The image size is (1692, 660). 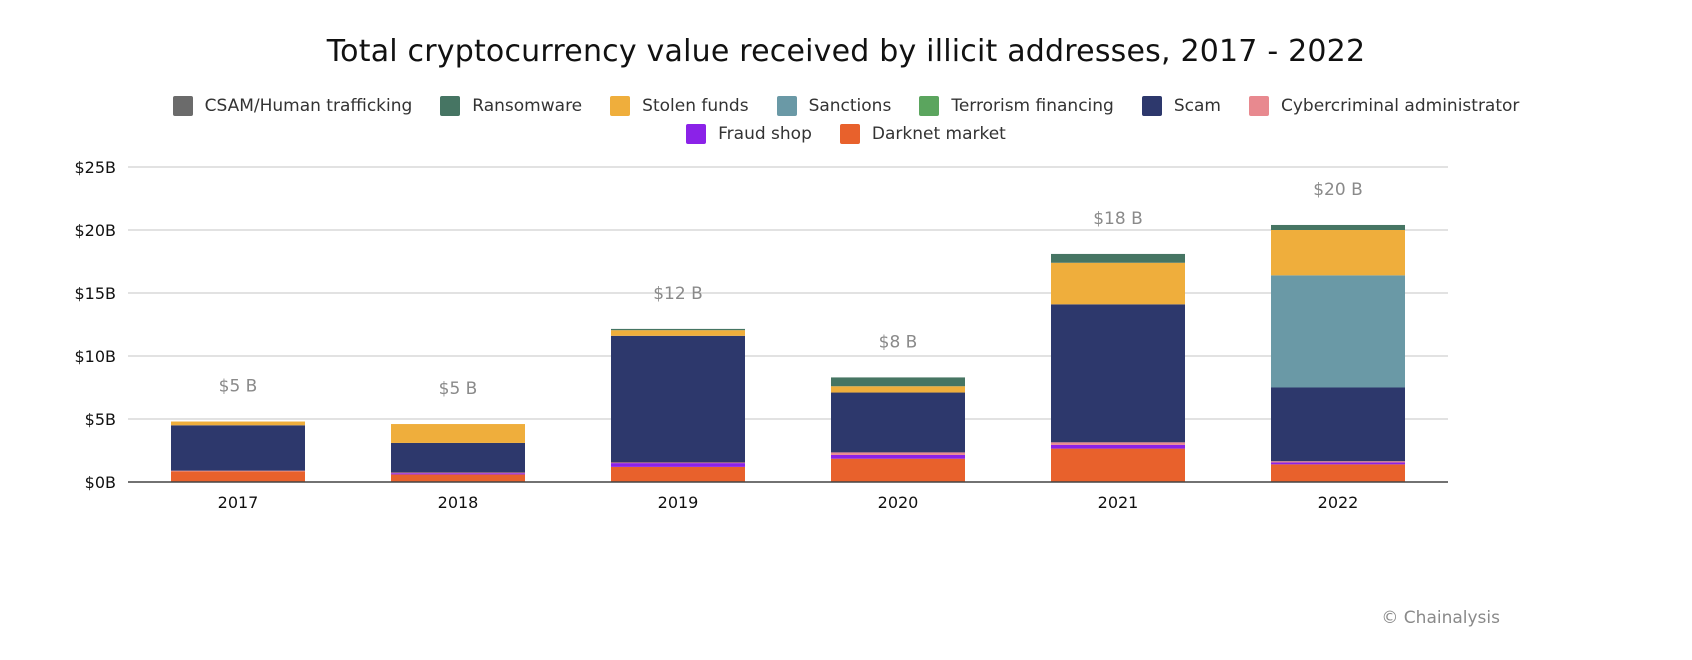 I want to click on legend-label: Sanctions, so click(x=850, y=106).